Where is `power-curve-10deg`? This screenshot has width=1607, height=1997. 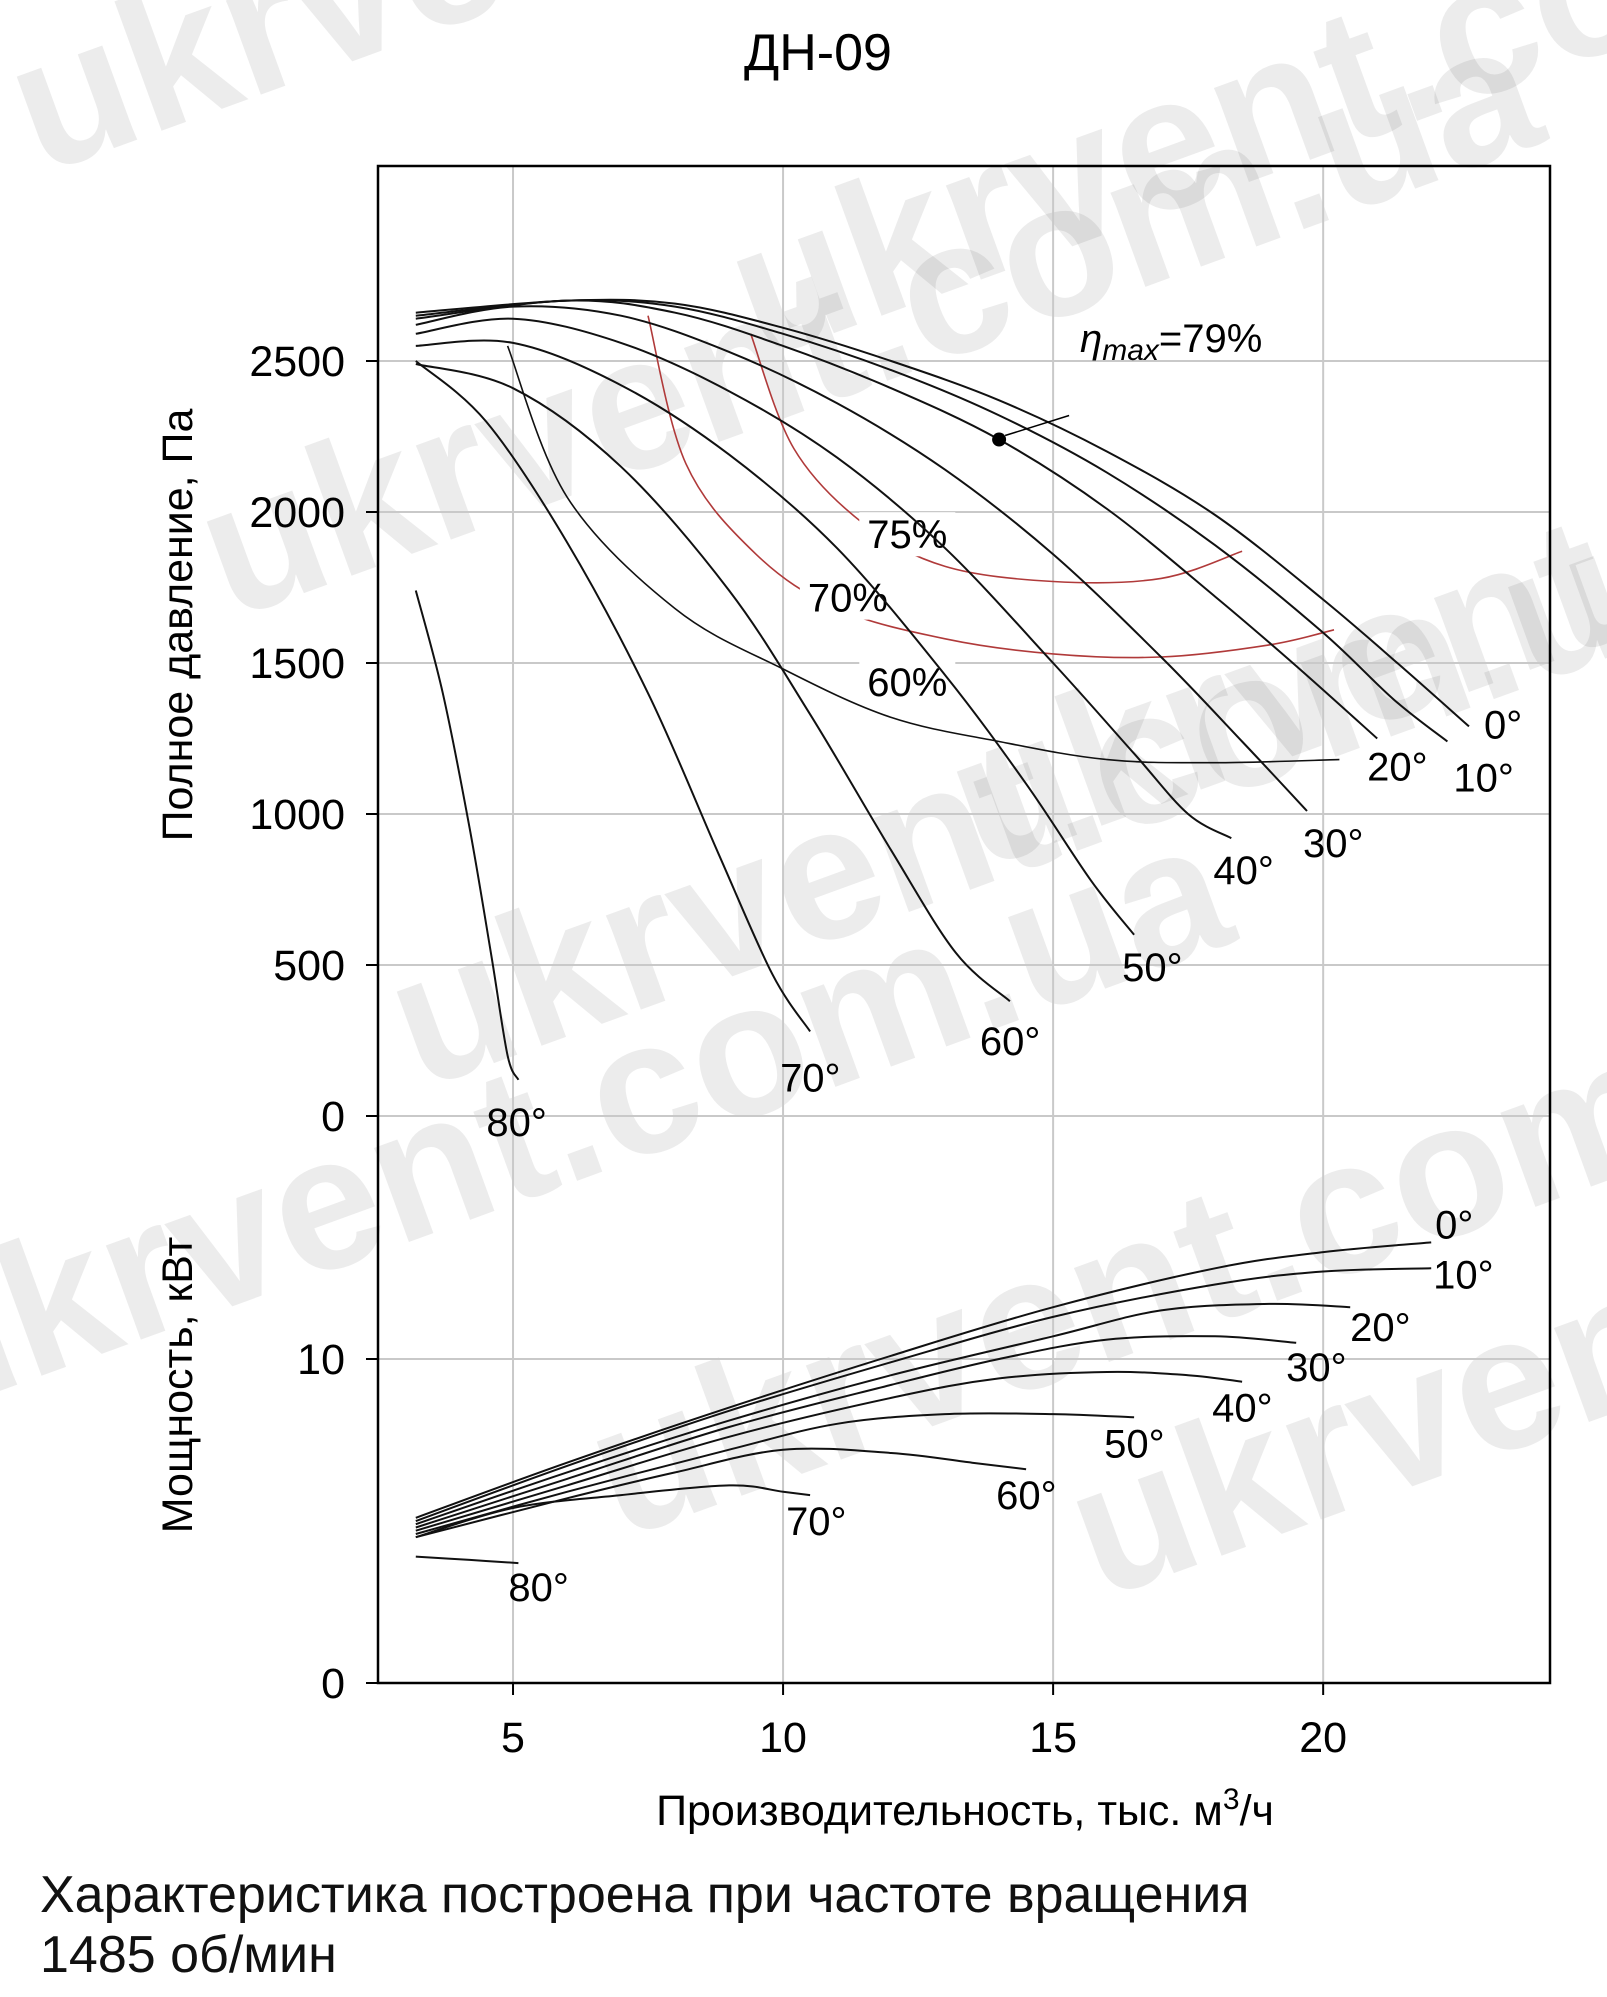 power-curve-10deg is located at coordinates (923, 1394).